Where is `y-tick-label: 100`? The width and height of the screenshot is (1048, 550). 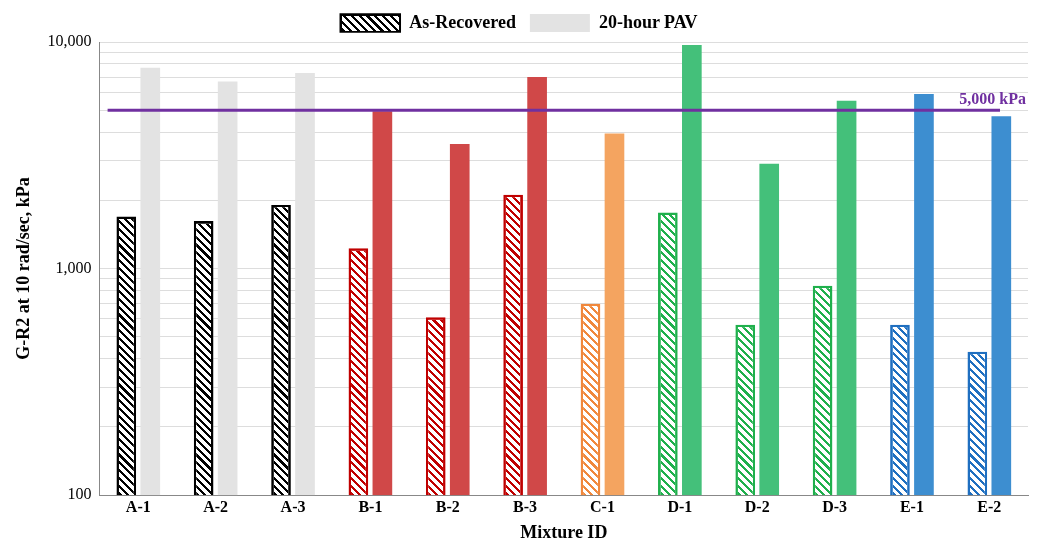 y-tick-label: 100 is located at coordinates (79, 494).